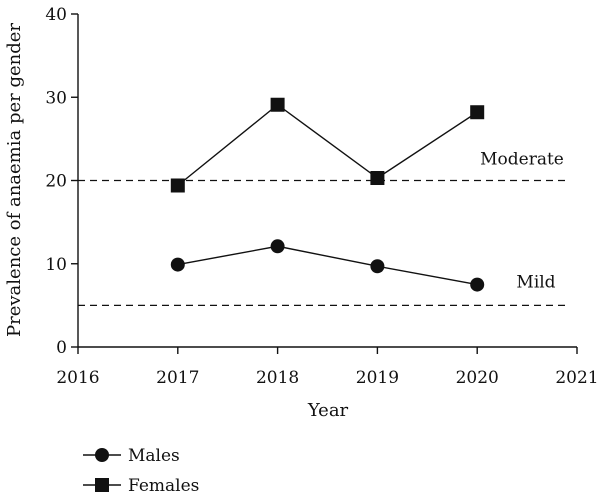  I want to click on data-point-males-2017, so click(177, 264).